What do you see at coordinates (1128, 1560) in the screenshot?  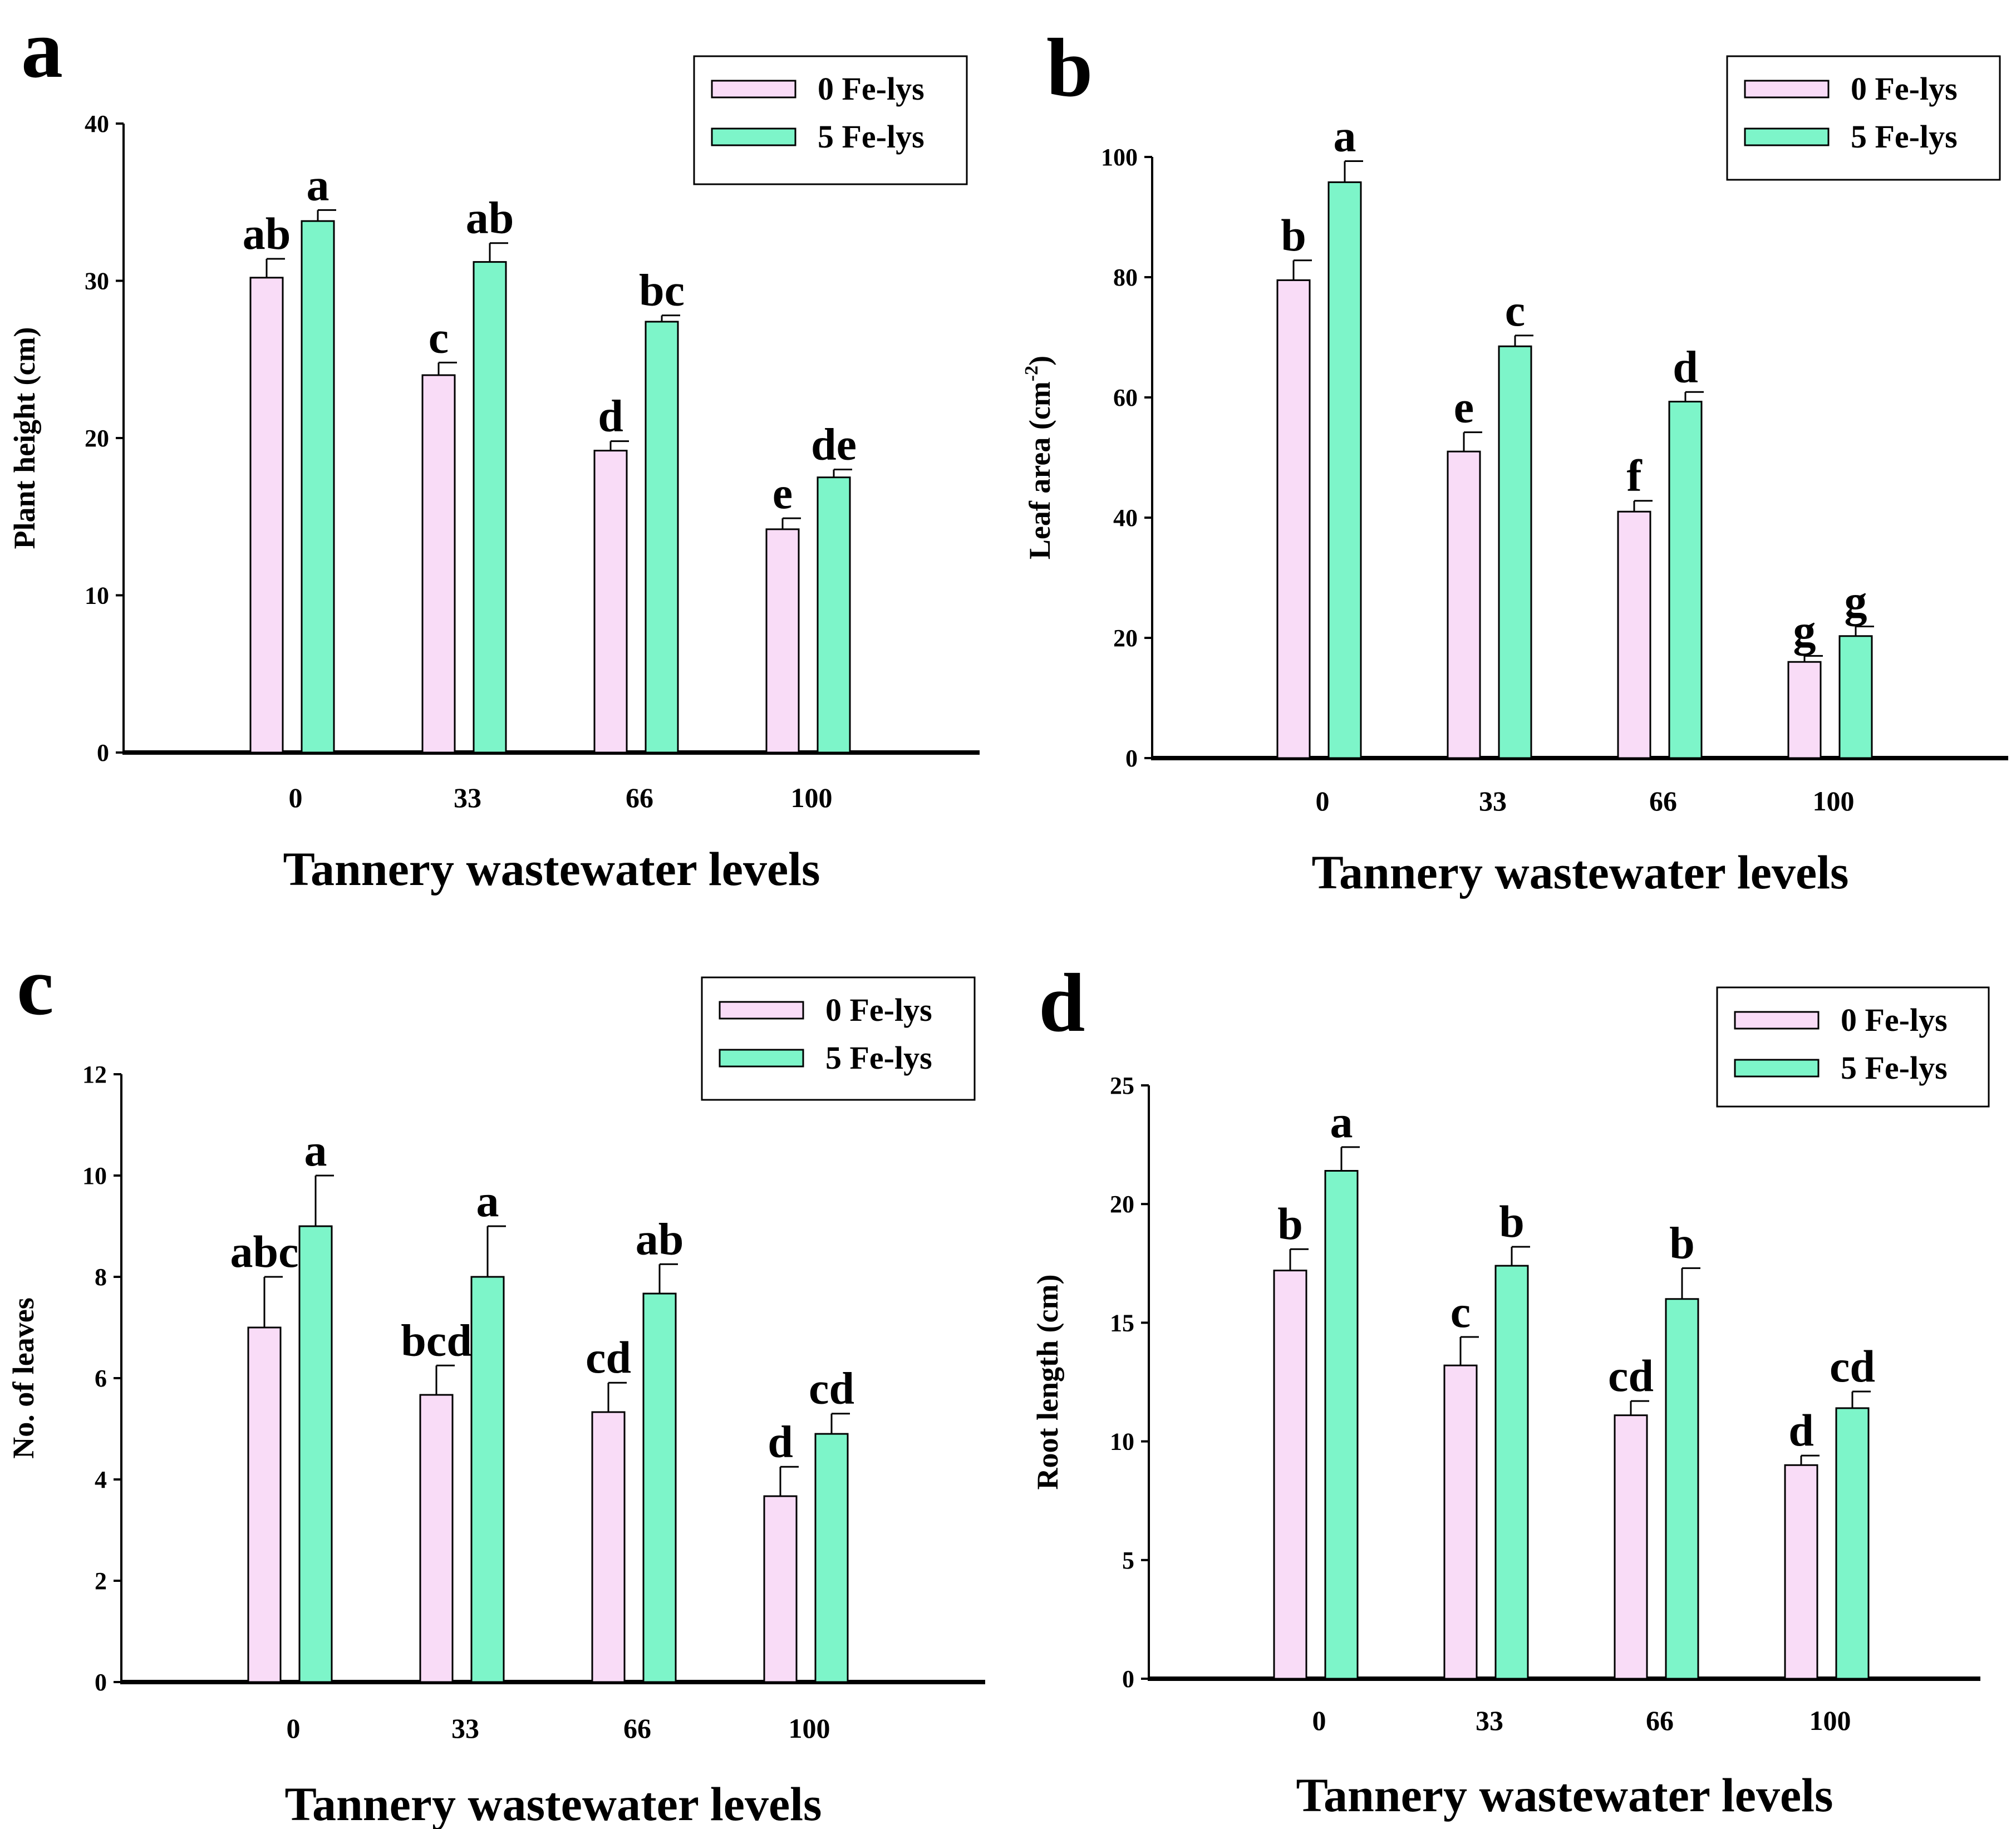 I see `y-tick-label: 5` at bounding box center [1128, 1560].